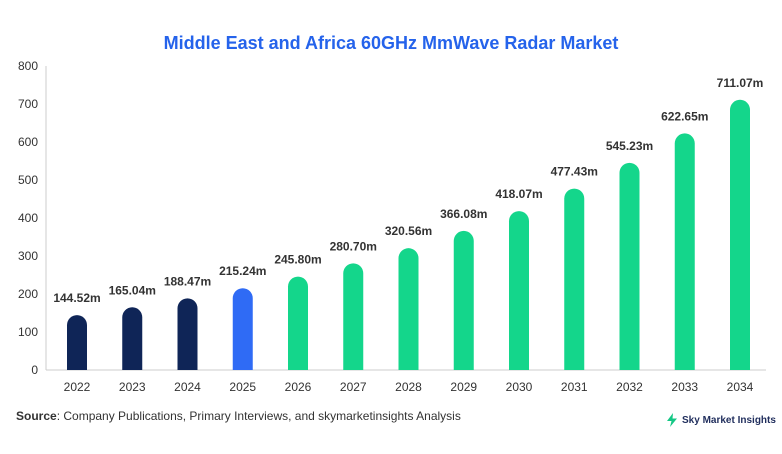  What do you see at coordinates (34, 370) in the screenshot?
I see `y-tick-label: 0` at bounding box center [34, 370].